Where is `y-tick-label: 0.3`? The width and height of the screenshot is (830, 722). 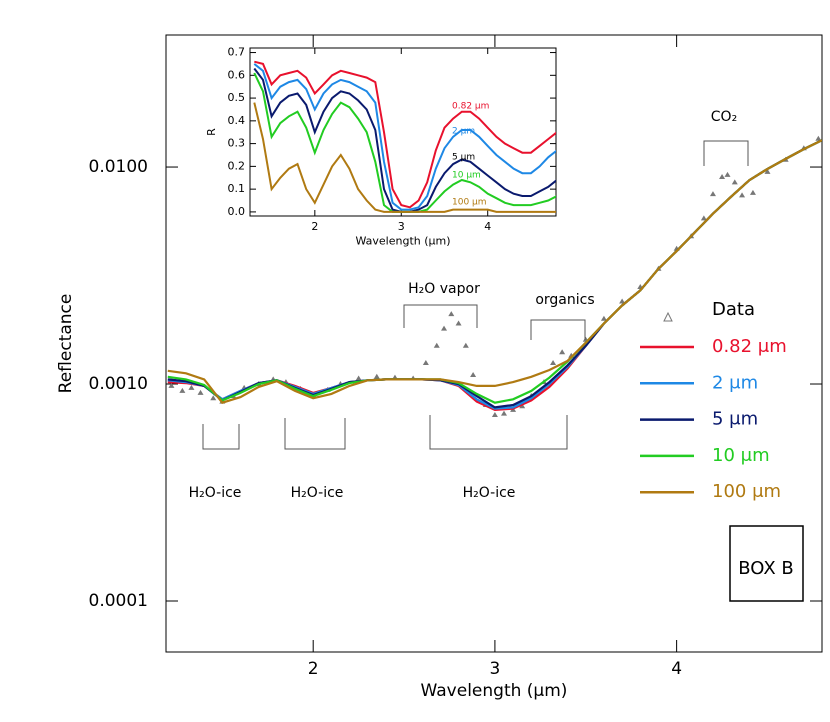 y-tick-label: 0.3 is located at coordinates (237, 143).